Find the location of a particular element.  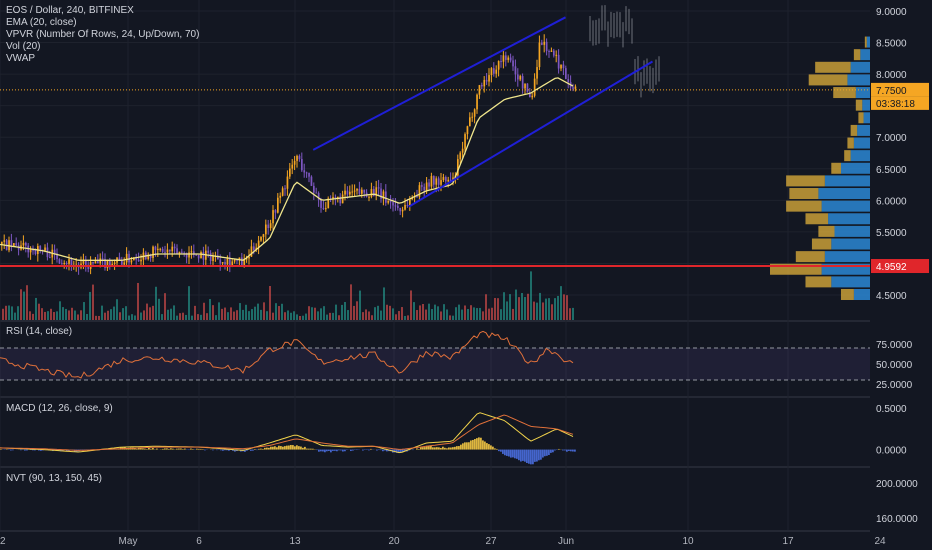

rsi-line is located at coordinates (287, 354).